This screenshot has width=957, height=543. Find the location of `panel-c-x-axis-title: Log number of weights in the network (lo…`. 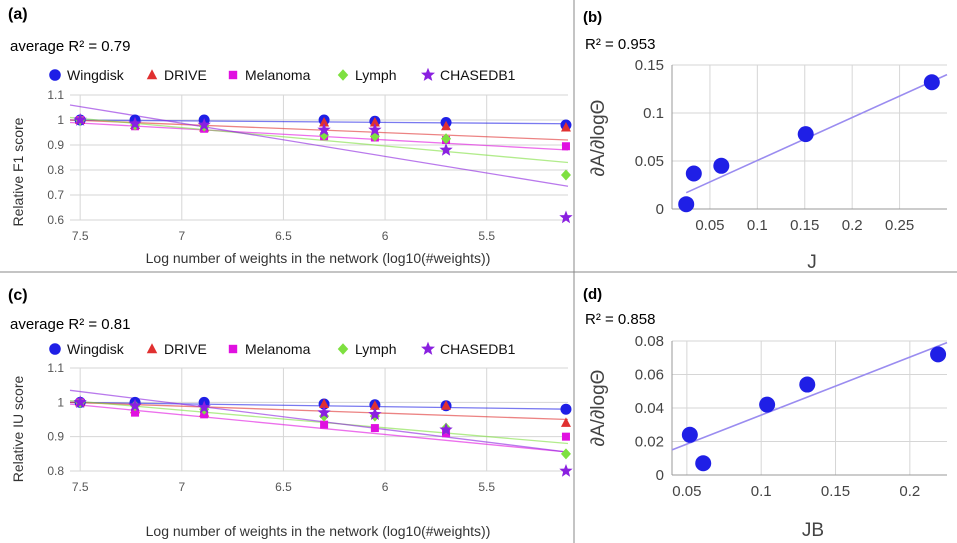

panel-c-x-axis-title: Log number of weights in the network (lo… is located at coordinates (318, 531).